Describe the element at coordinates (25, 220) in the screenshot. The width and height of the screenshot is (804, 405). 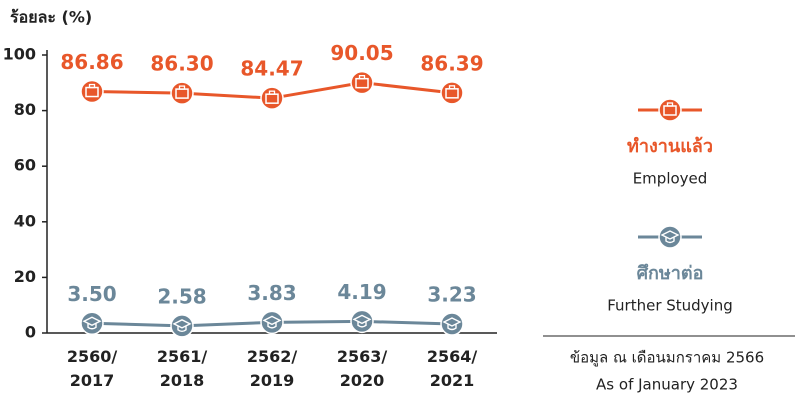
I see `y-tick-label: 40` at that location.